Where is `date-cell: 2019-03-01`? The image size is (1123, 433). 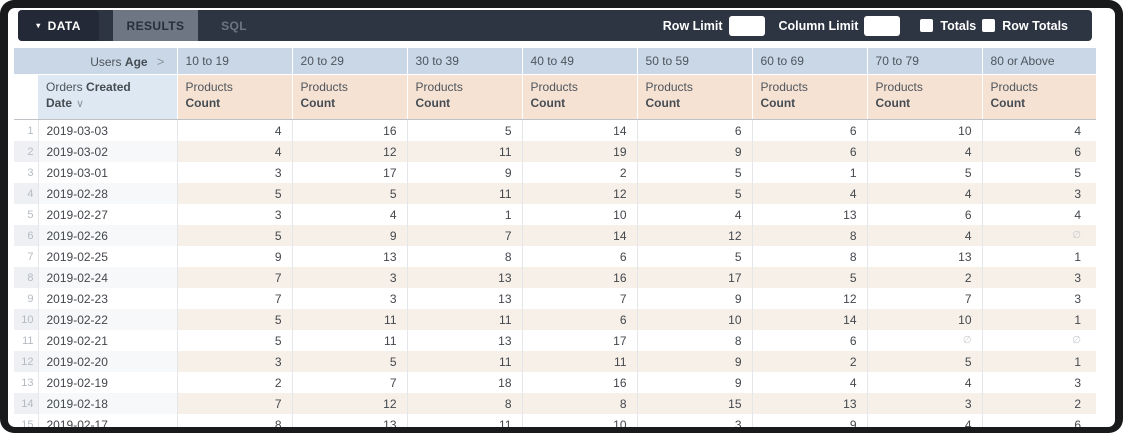 date-cell: 2019-03-01 is located at coordinates (108, 172).